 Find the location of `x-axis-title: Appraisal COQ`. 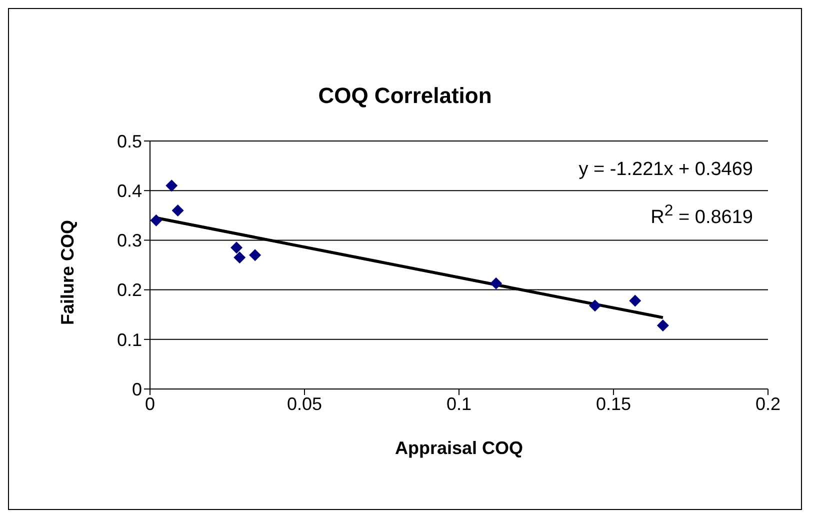

x-axis-title: Appraisal COQ is located at coordinates (459, 448).